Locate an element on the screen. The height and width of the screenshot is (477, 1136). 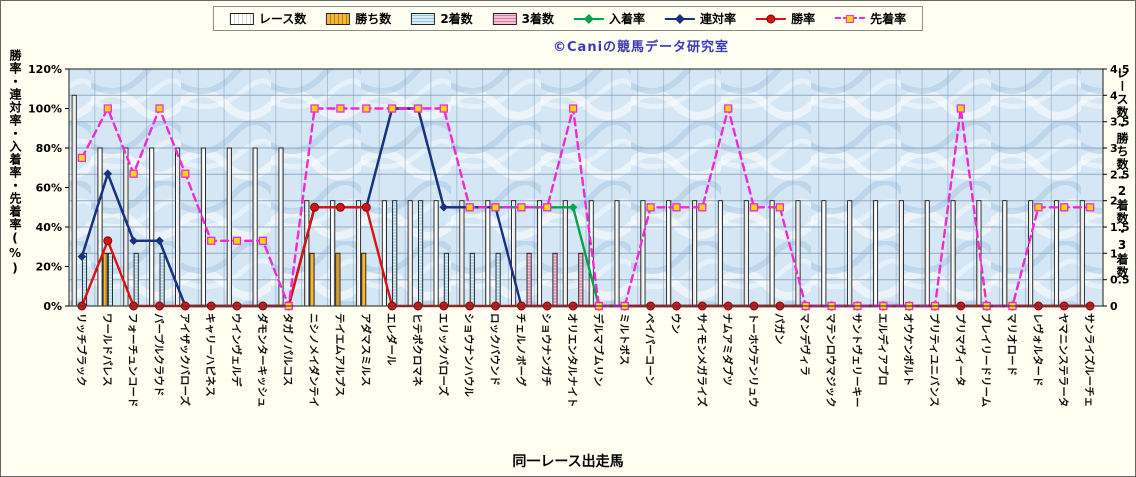
legend-item-win_rate: 勝率 is located at coordinates (785, 18).